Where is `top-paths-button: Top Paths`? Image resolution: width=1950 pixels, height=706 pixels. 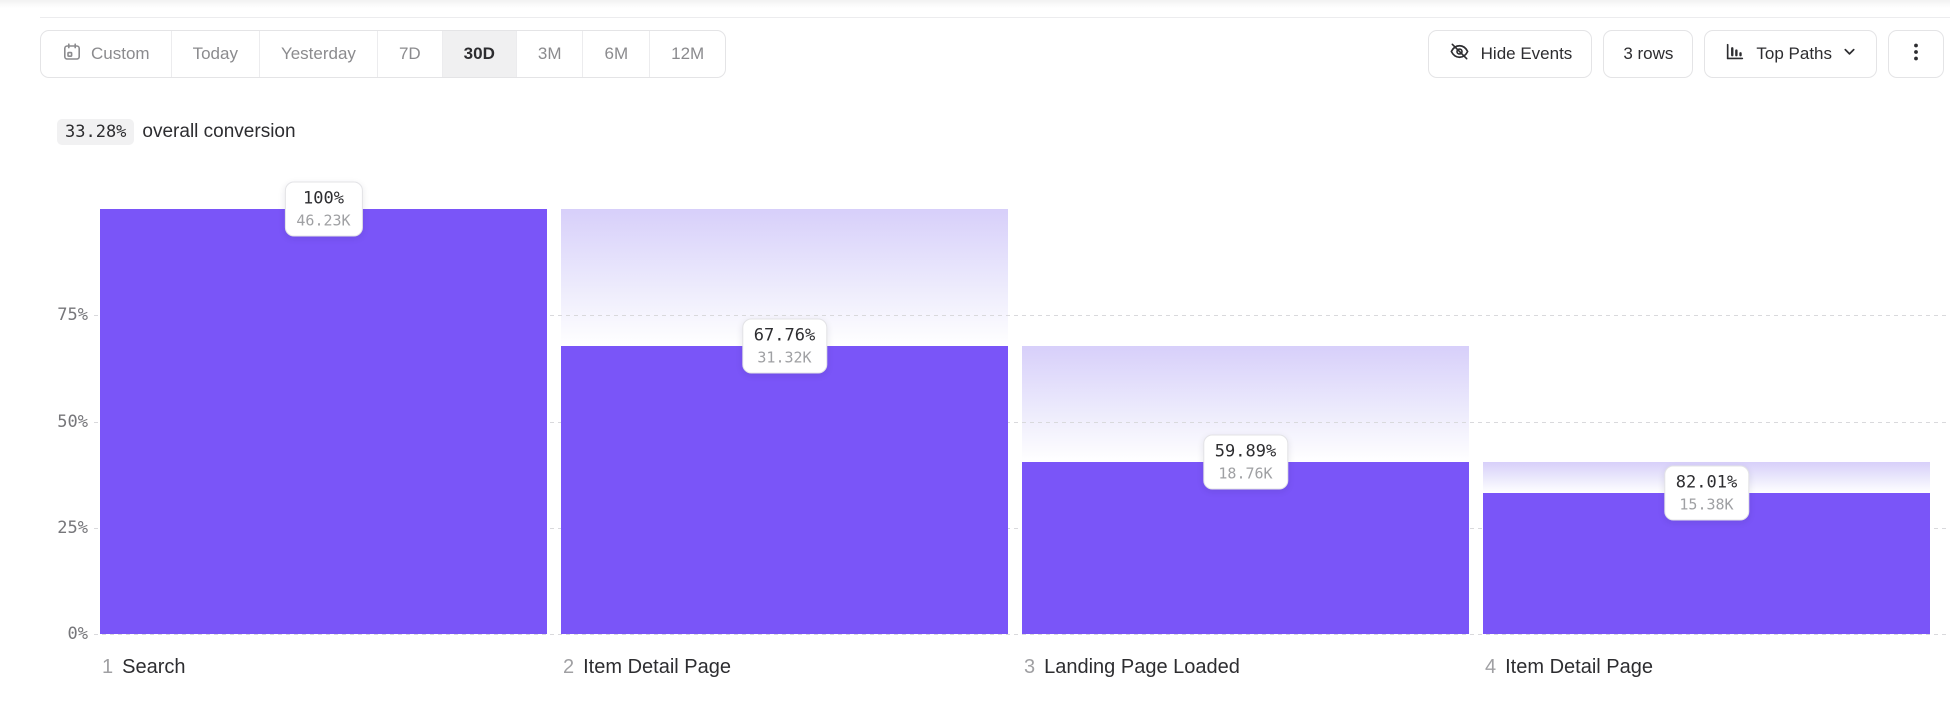
top-paths-button: Top Paths is located at coordinates (1790, 54).